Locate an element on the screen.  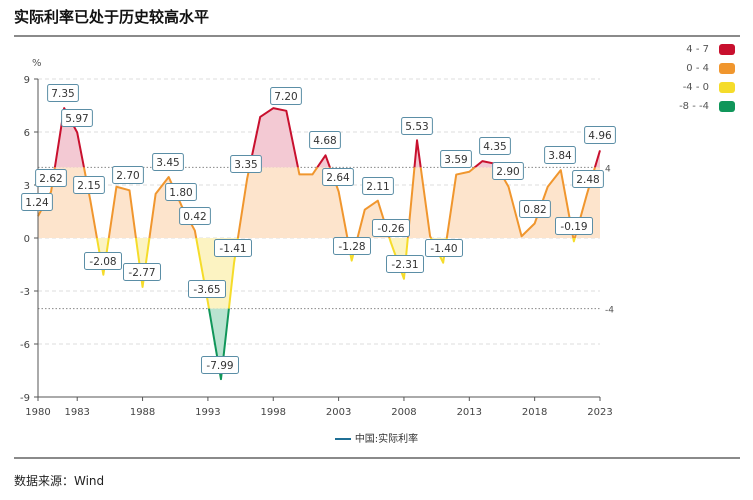
legend-item: 4 - 7 is located at coordinates (707, 49).